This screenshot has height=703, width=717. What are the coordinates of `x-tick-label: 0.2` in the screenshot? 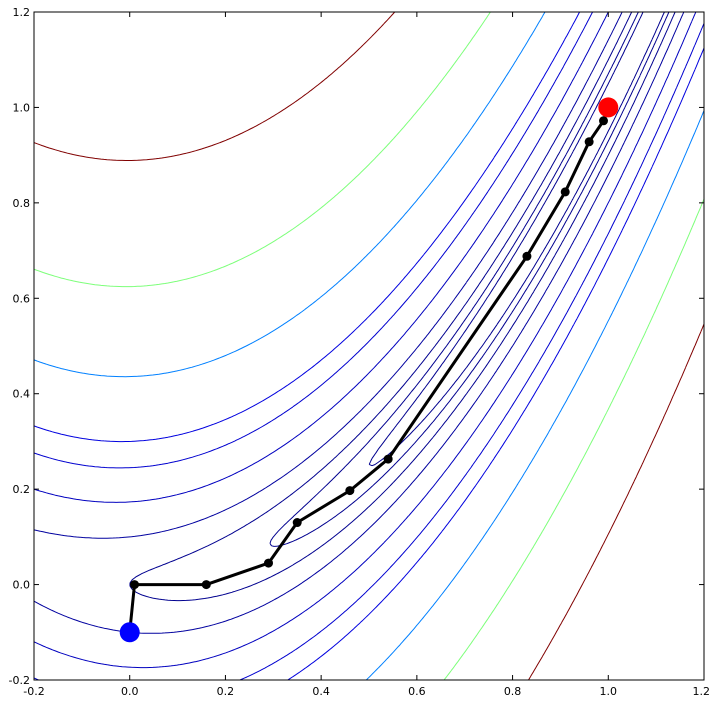 It's located at (226, 691).